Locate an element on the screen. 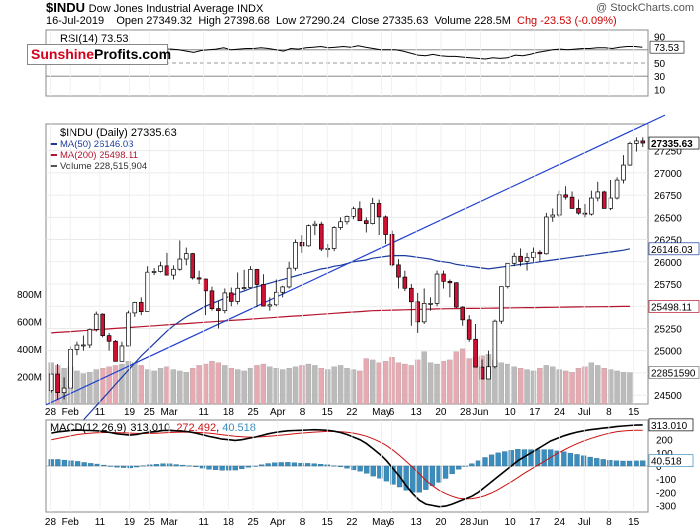 The image size is (700, 530). price-tick-label: 26000 is located at coordinates (668, 263).